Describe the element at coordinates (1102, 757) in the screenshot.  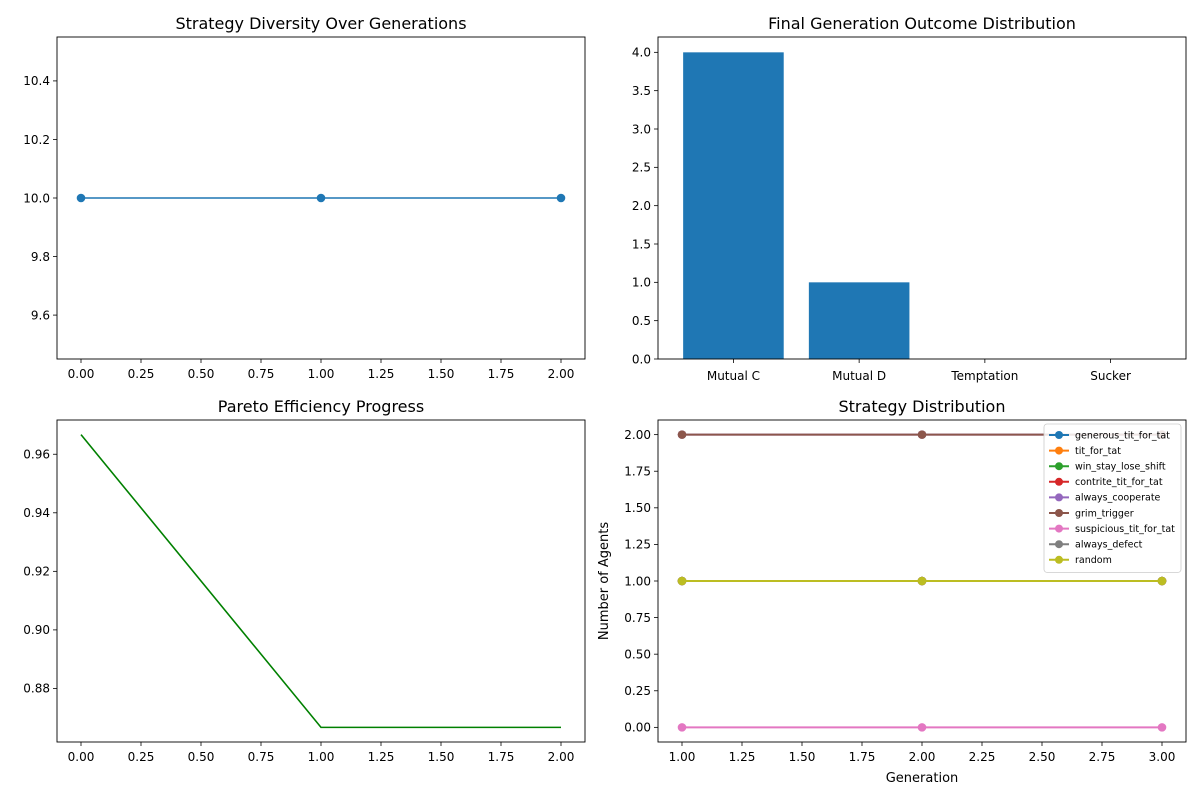
I see `strategies-xtick-label: 2.75` at that location.